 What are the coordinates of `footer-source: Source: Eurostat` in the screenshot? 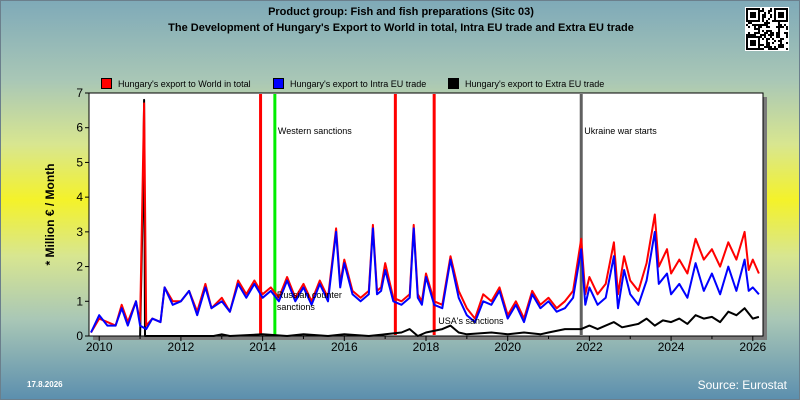 It's located at (742, 385).